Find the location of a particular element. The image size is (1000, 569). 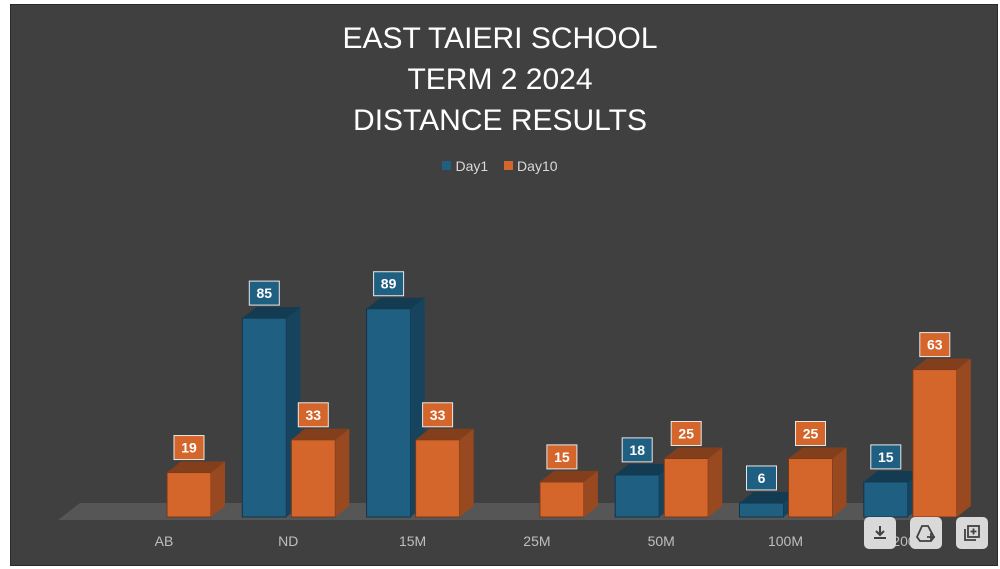

bar-day10-100m: 25 is located at coordinates (817, 469).